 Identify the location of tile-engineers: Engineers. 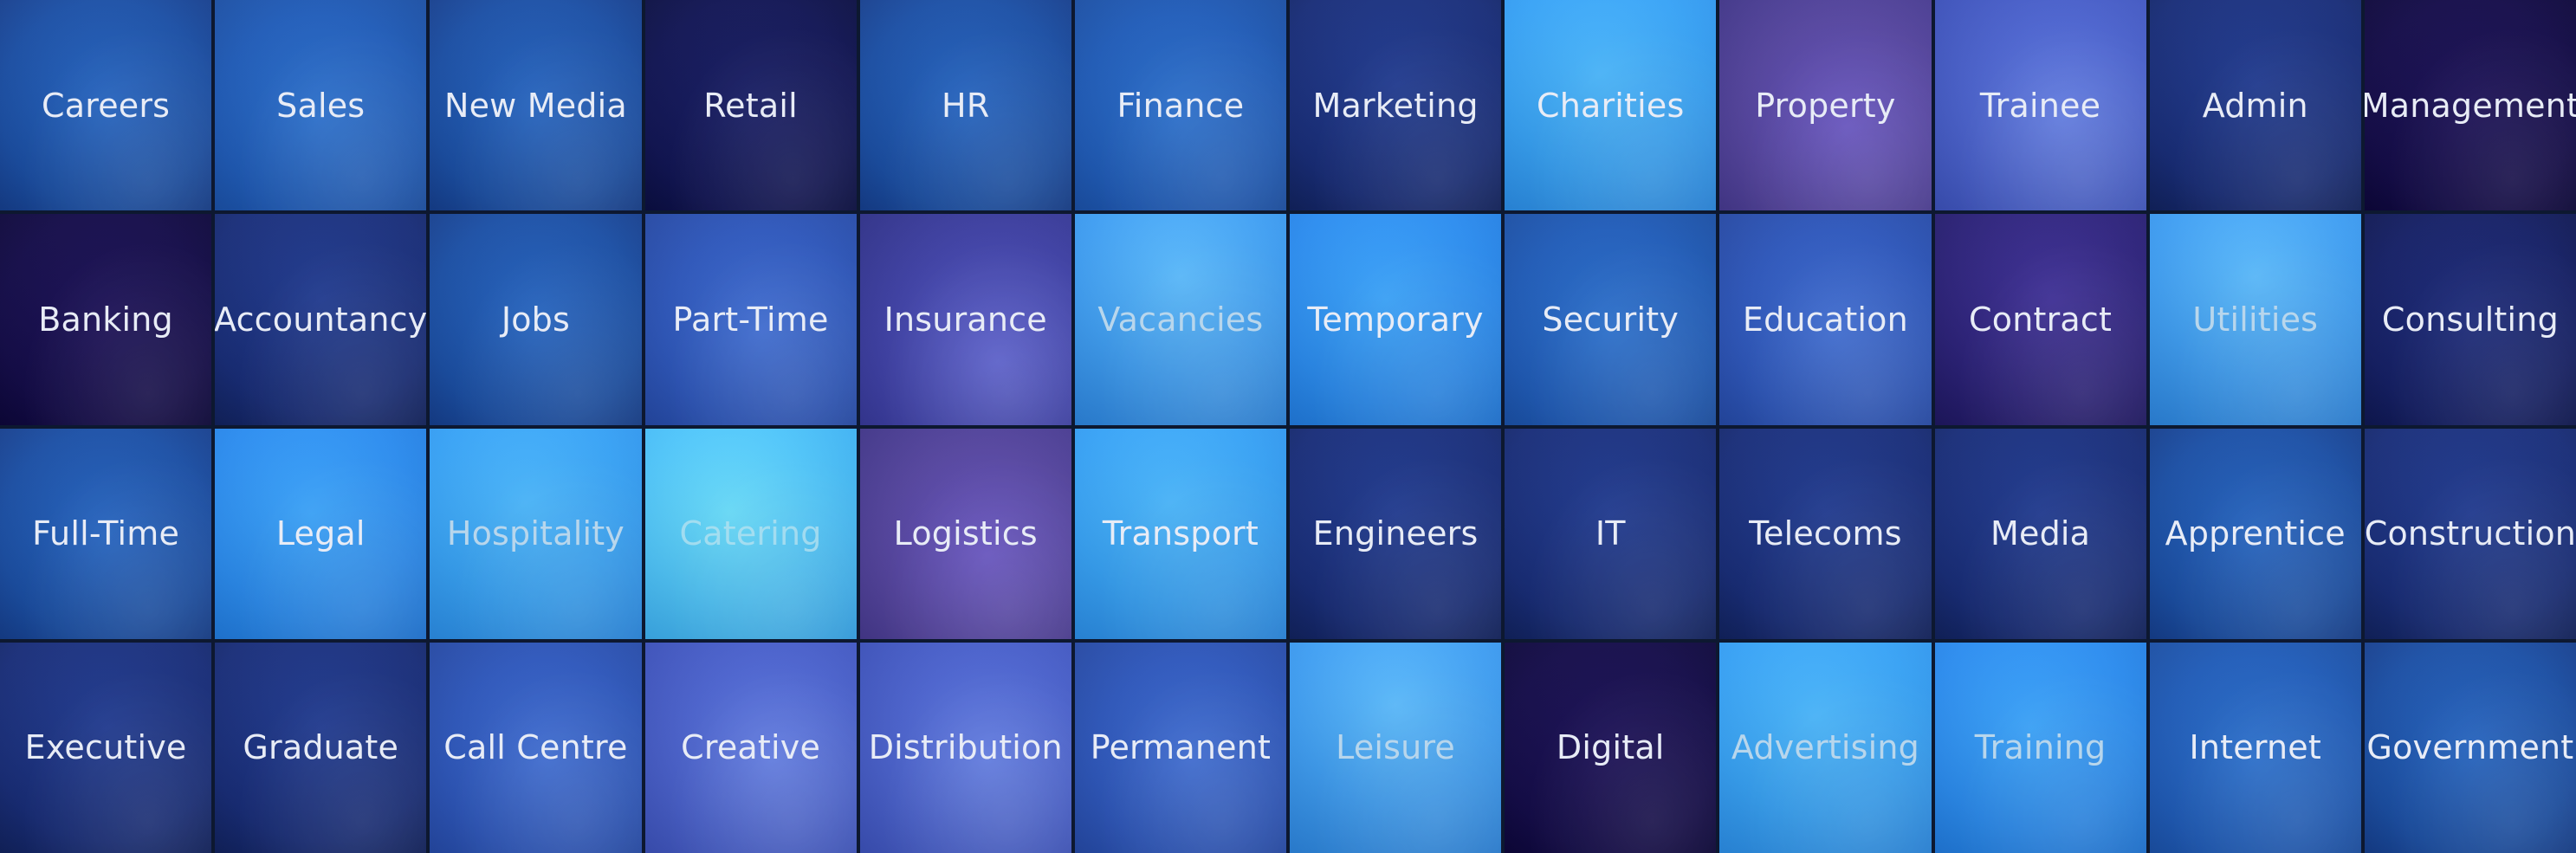
(1396, 534).